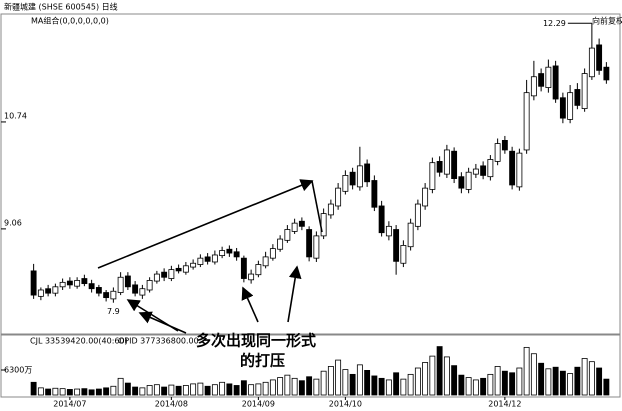 Image resolution: width=622 pixels, height=411 pixels. What do you see at coordinates (69, 404) in the screenshot?
I see `x-tick-label: 2014/07` at bounding box center [69, 404].